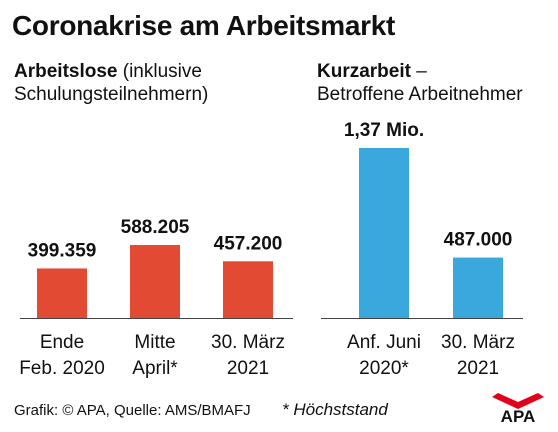 This screenshot has width=558, height=432. What do you see at coordinates (384, 342) in the screenshot?
I see `category-label: Anf. Juni` at bounding box center [384, 342].